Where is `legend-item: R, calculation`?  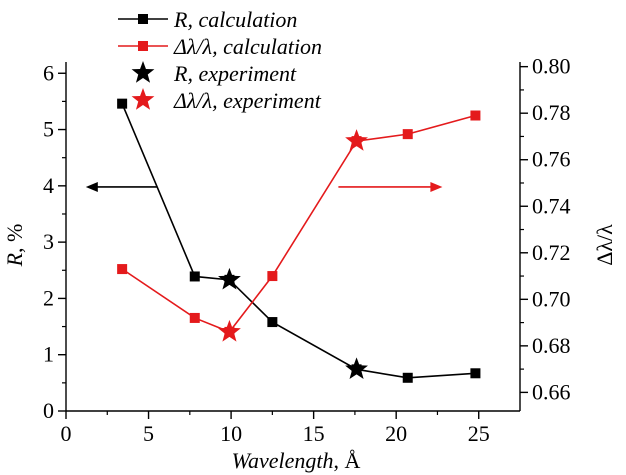
legend-item: R, calculation is located at coordinates (207, 19).